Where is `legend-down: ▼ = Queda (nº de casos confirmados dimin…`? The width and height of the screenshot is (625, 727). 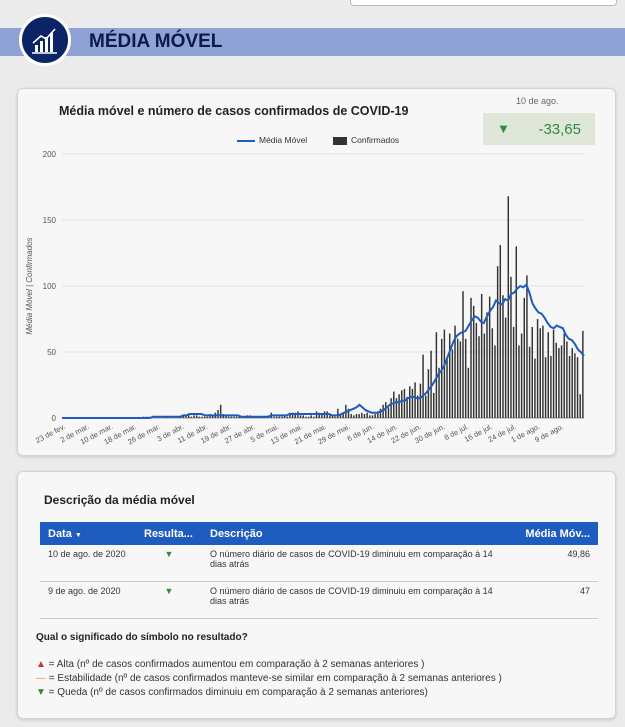
legend-down: ▼ = Queda (nº de casos confirmados dimin… is located at coordinates (232, 692).